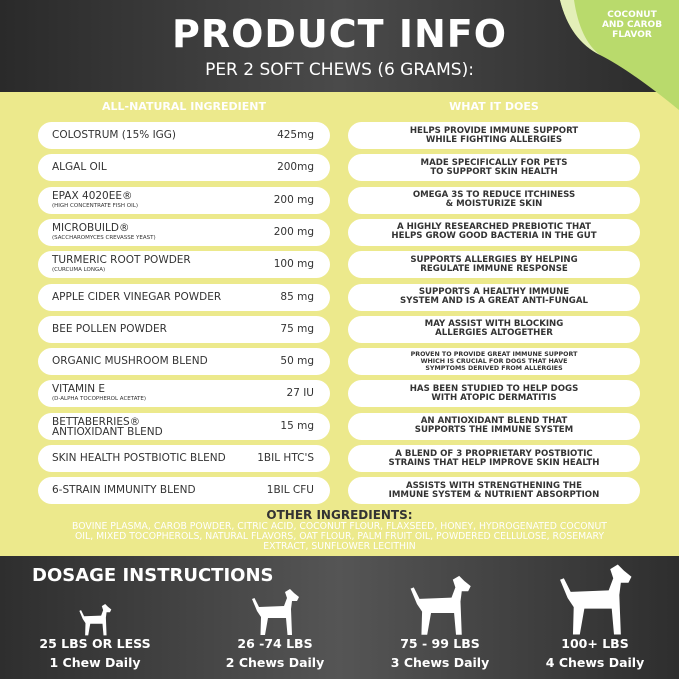 The width and height of the screenshot is (679, 679). What do you see at coordinates (290, 490) in the screenshot?
I see `amount: 1BIL CFU` at bounding box center [290, 490].